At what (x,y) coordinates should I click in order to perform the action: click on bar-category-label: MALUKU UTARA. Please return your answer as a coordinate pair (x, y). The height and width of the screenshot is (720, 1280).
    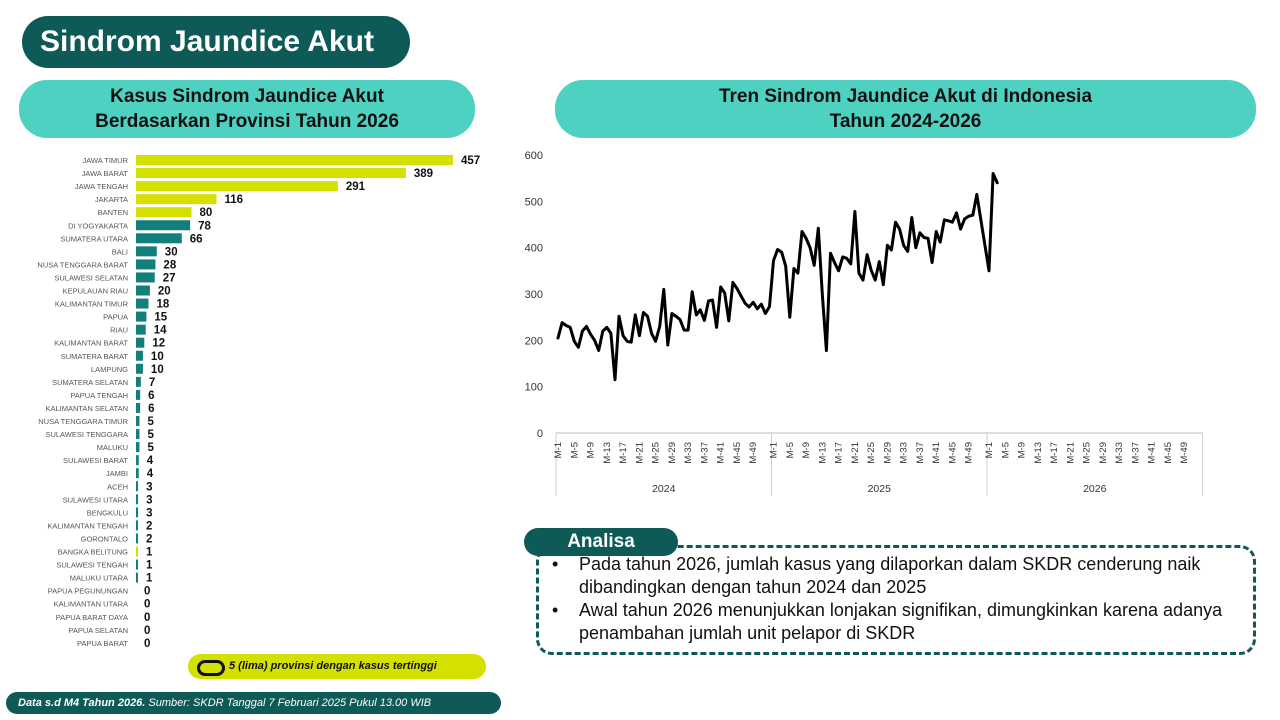
    Looking at the image, I should click on (99, 578).